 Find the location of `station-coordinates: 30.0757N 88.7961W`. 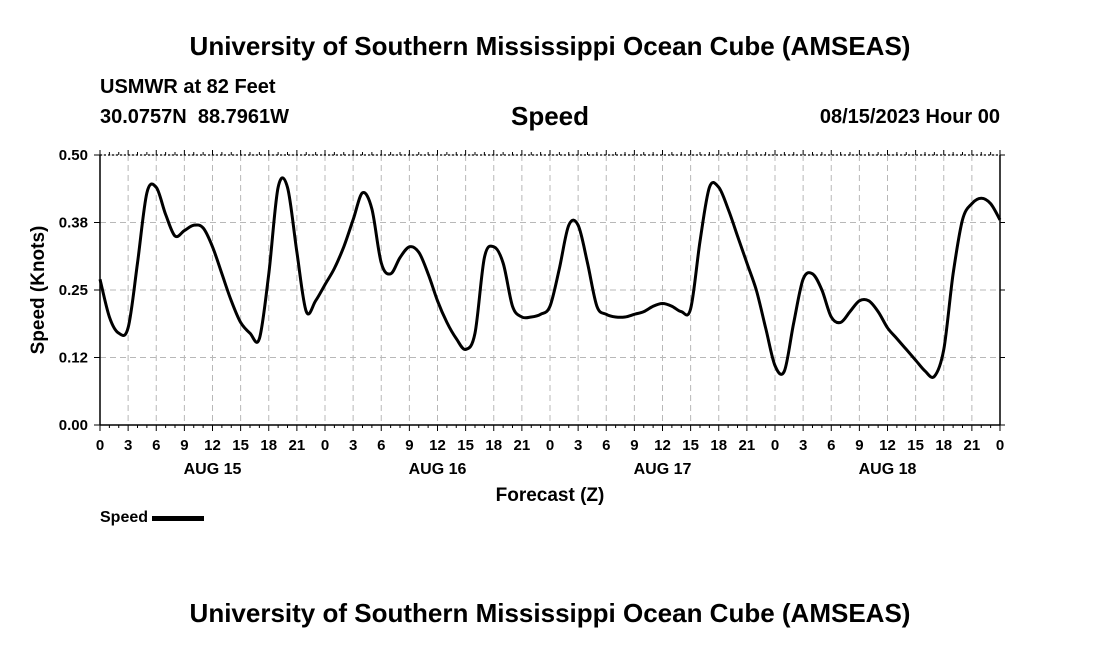

station-coordinates: 30.0757N 88.7961W is located at coordinates (195, 117).